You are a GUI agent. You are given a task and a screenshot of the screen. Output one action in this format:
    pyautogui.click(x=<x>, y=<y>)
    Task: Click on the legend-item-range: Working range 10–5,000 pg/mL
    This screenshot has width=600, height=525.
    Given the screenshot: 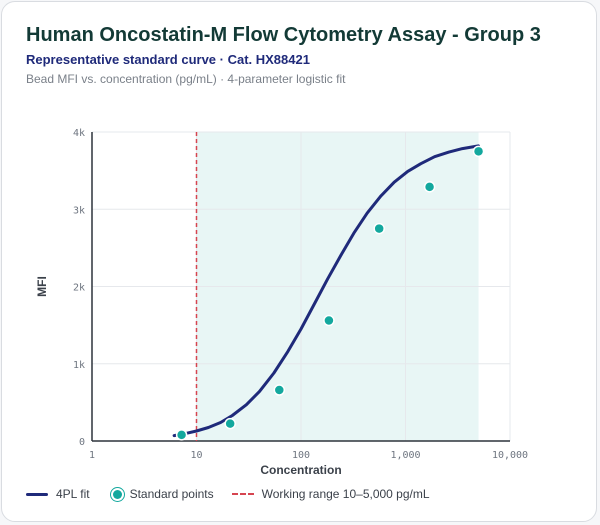 What is the action you would take?
    pyautogui.click(x=330, y=494)
    